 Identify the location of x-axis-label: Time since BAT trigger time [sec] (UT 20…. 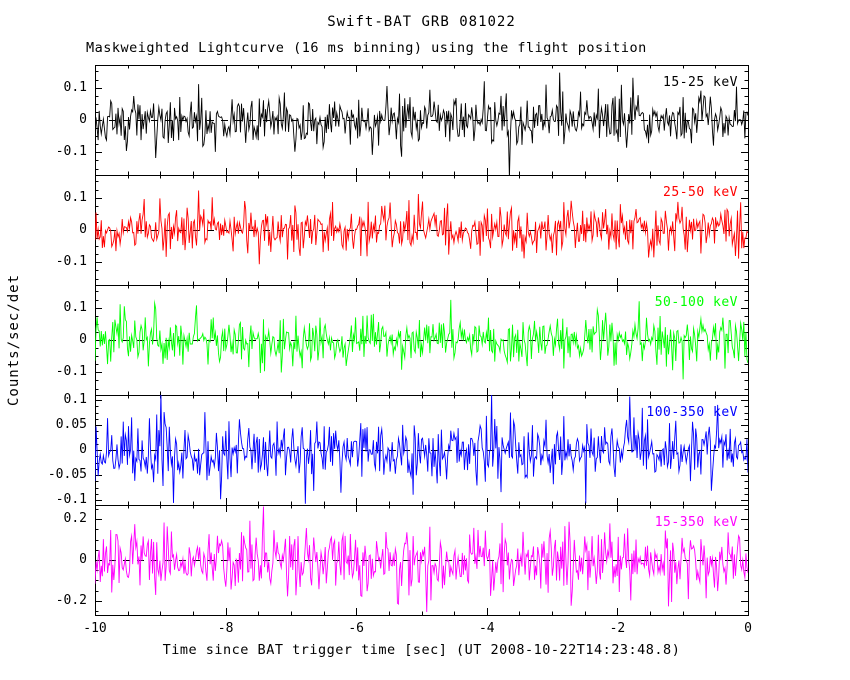
(421, 650).